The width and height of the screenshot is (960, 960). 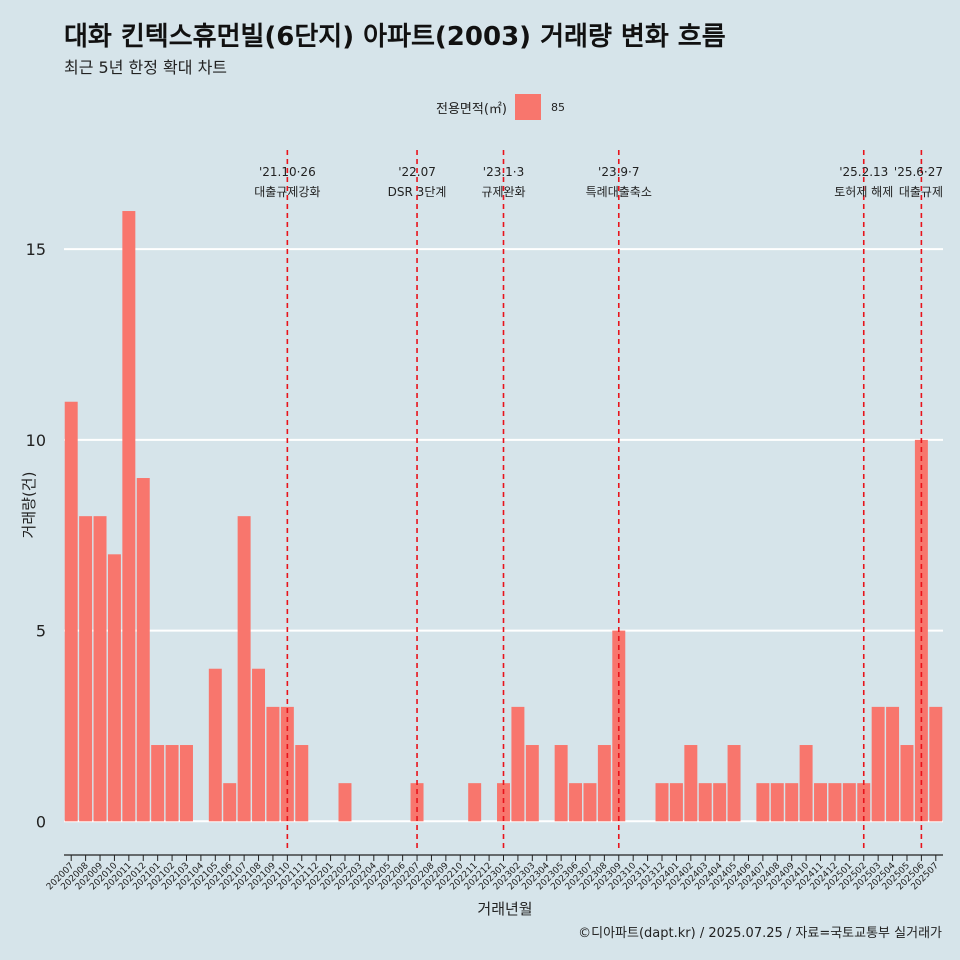 What do you see at coordinates (36, 249) in the screenshot?
I see `y-tick-label: 15` at bounding box center [36, 249].